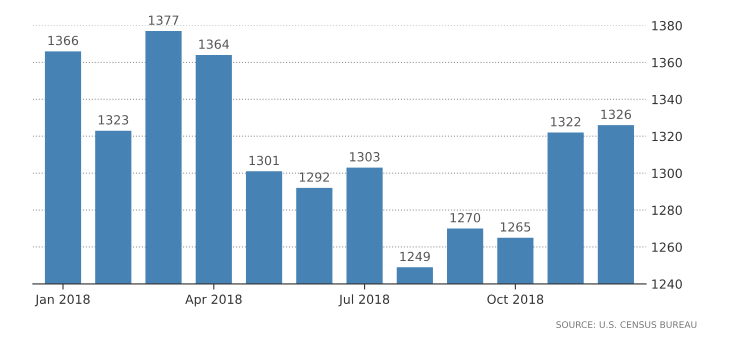  What do you see at coordinates (213, 300) in the screenshot?
I see `x-tick-label: Apr 2018` at bounding box center [213, 300].